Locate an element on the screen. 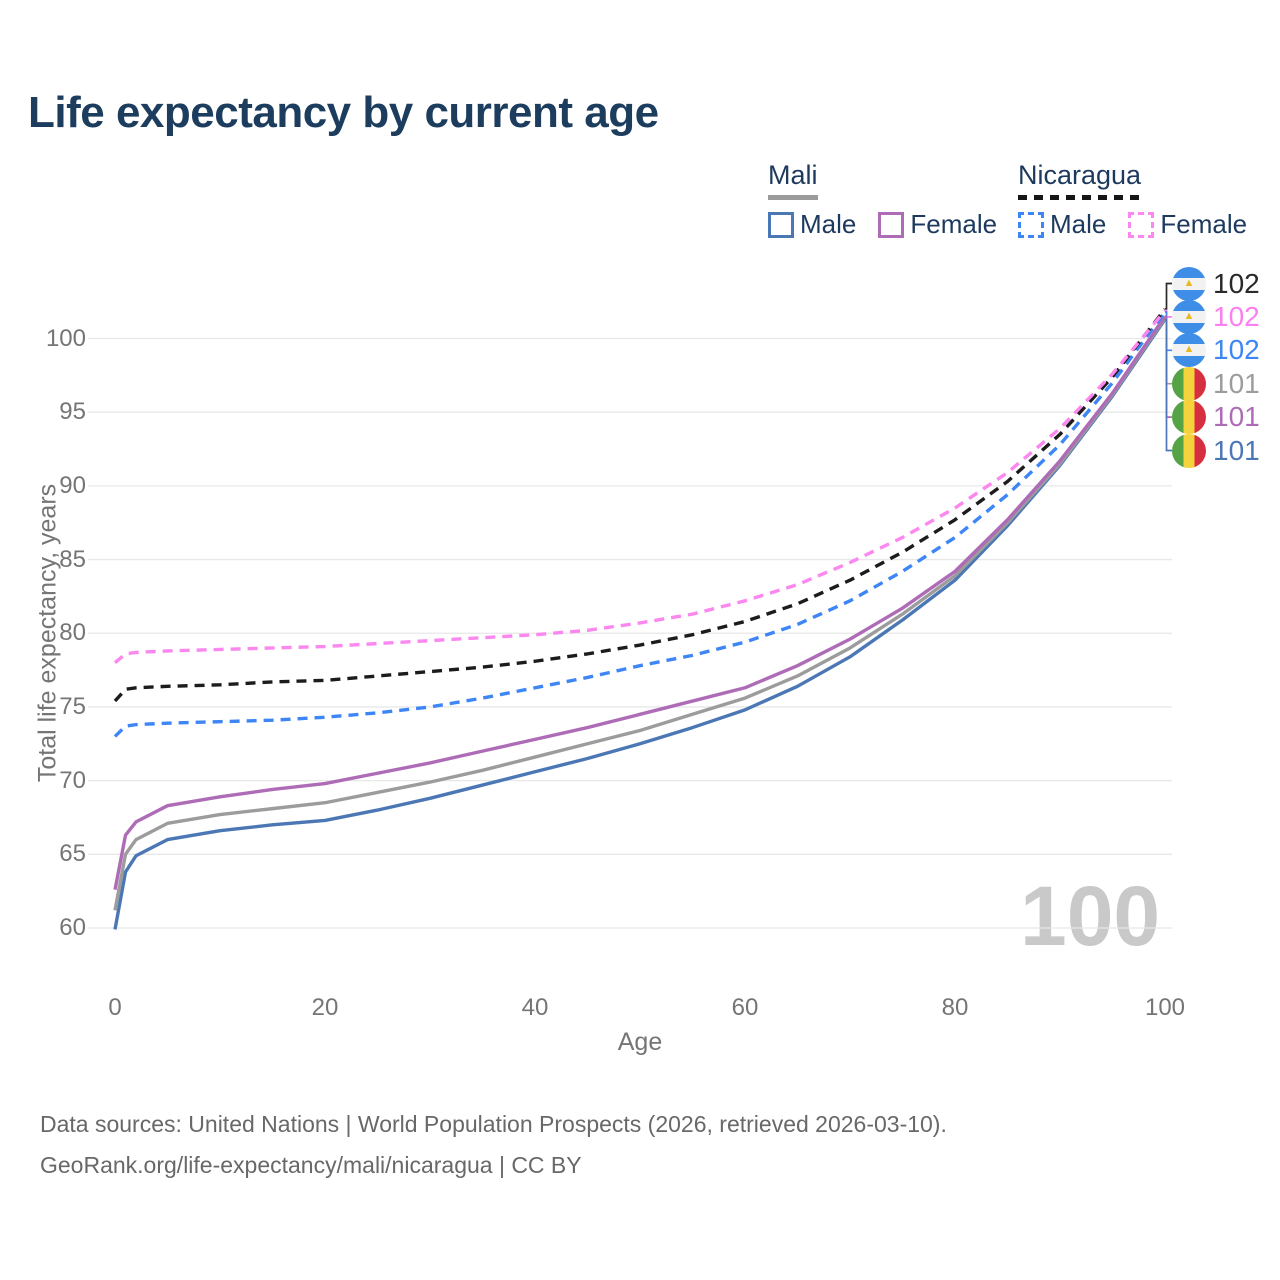 The image size is (1280, 1280). mali-female-swatch-icon is located at coordinates (891, 224).